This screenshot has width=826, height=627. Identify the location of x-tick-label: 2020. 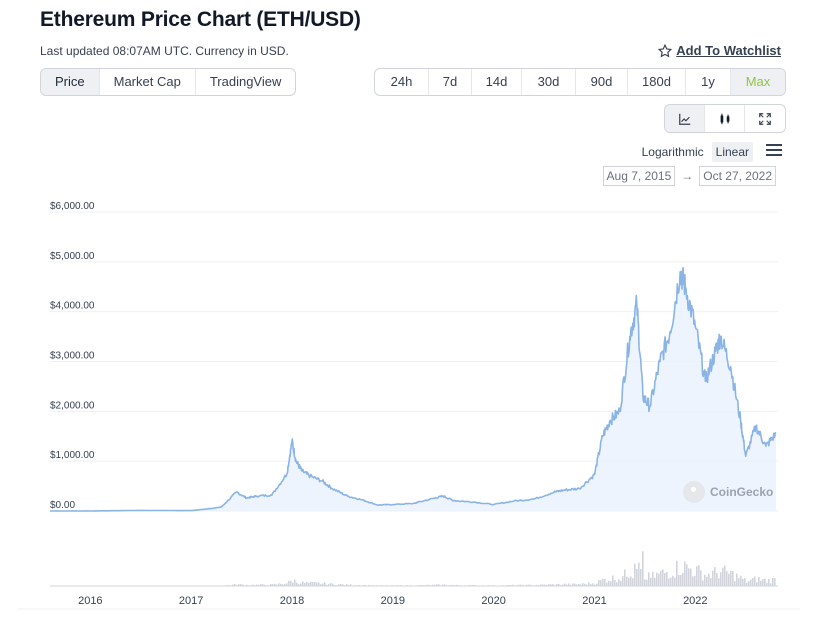
(493, 601).